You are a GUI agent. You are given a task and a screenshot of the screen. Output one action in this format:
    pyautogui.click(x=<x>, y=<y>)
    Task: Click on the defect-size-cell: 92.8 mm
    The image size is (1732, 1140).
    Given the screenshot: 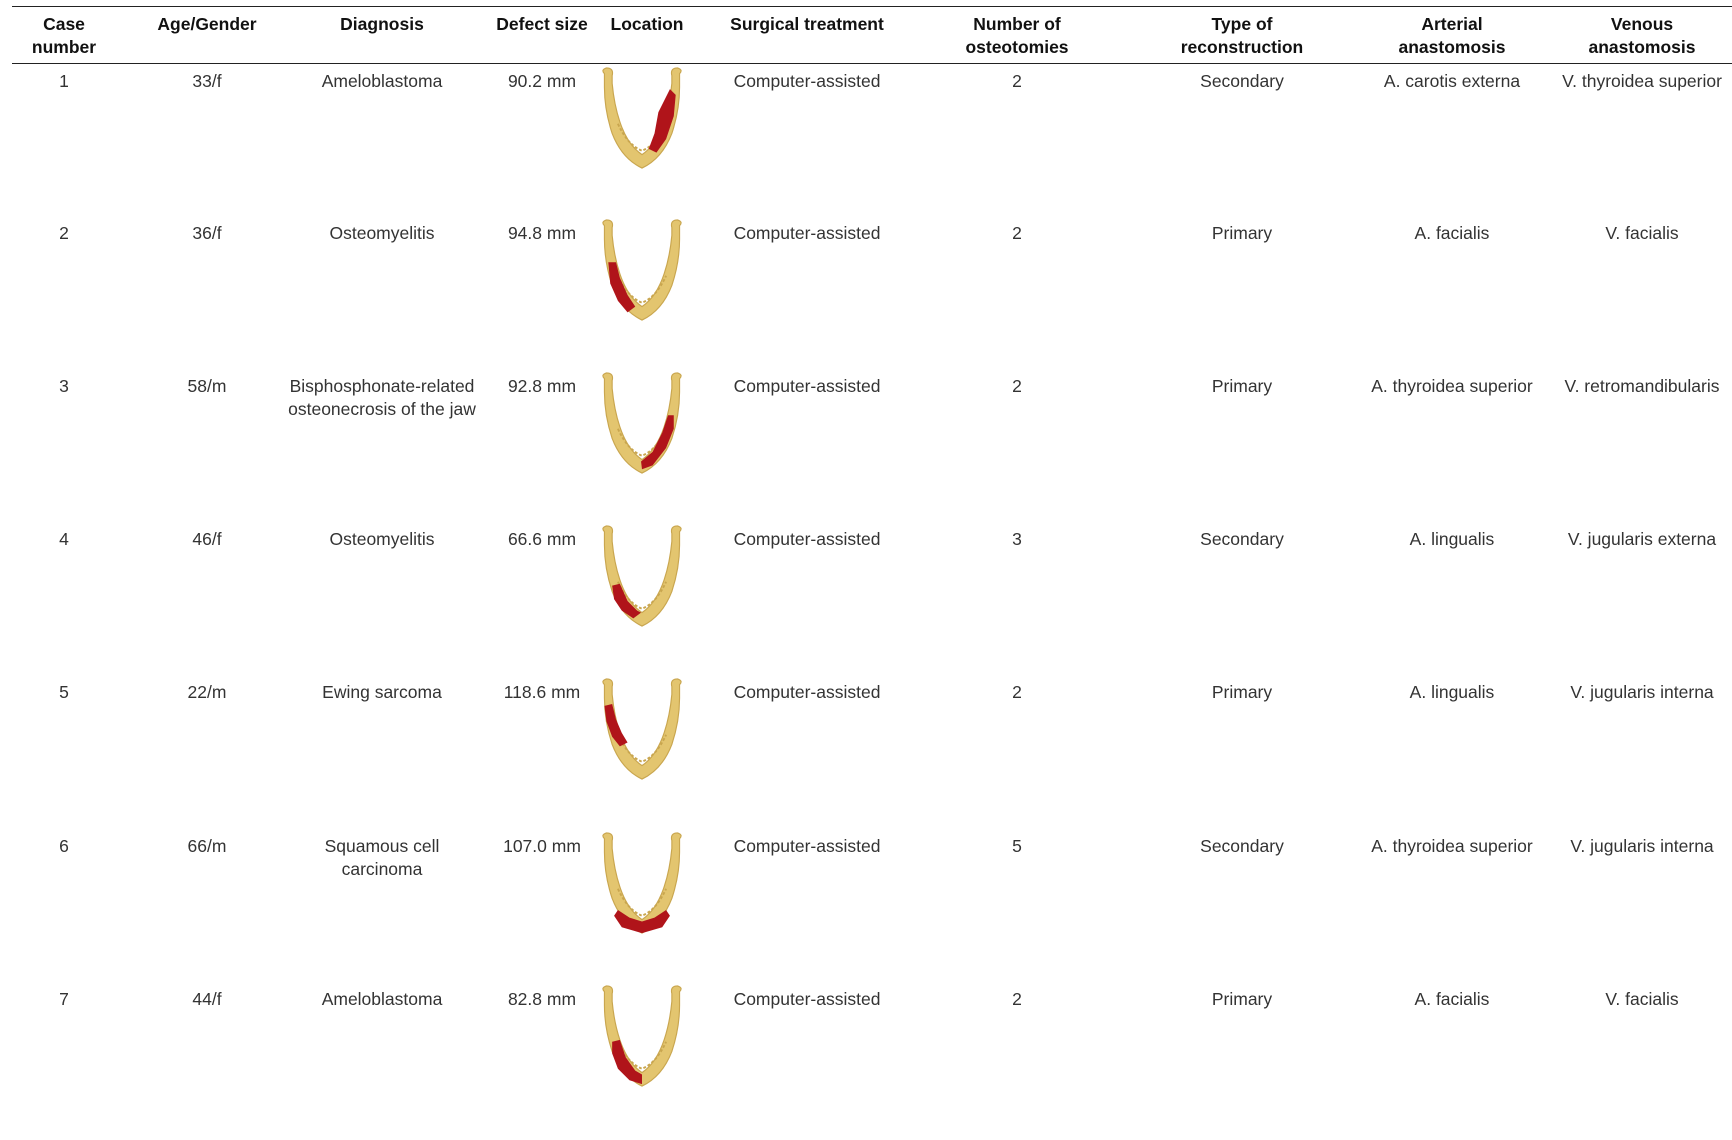 What is the action you would take?
    pyautogui.click(x=542, y=386)
    